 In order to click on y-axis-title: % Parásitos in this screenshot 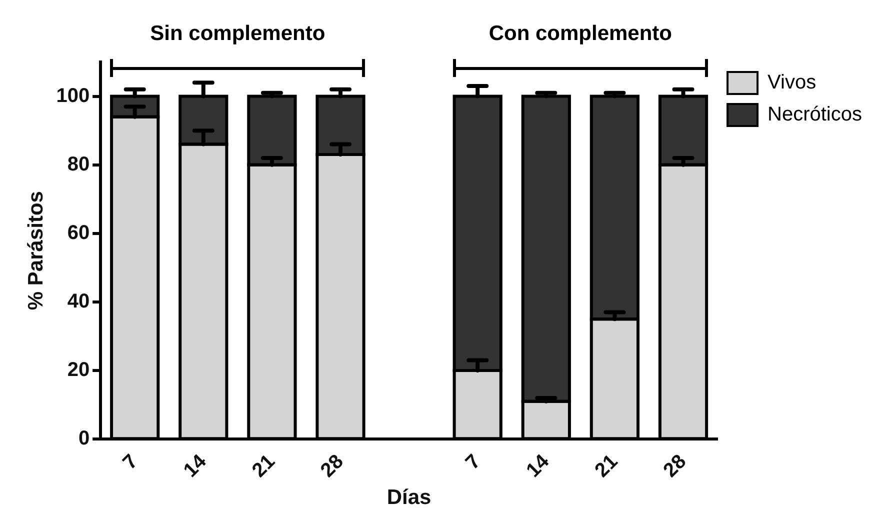, I will do `click(36, 250)`.